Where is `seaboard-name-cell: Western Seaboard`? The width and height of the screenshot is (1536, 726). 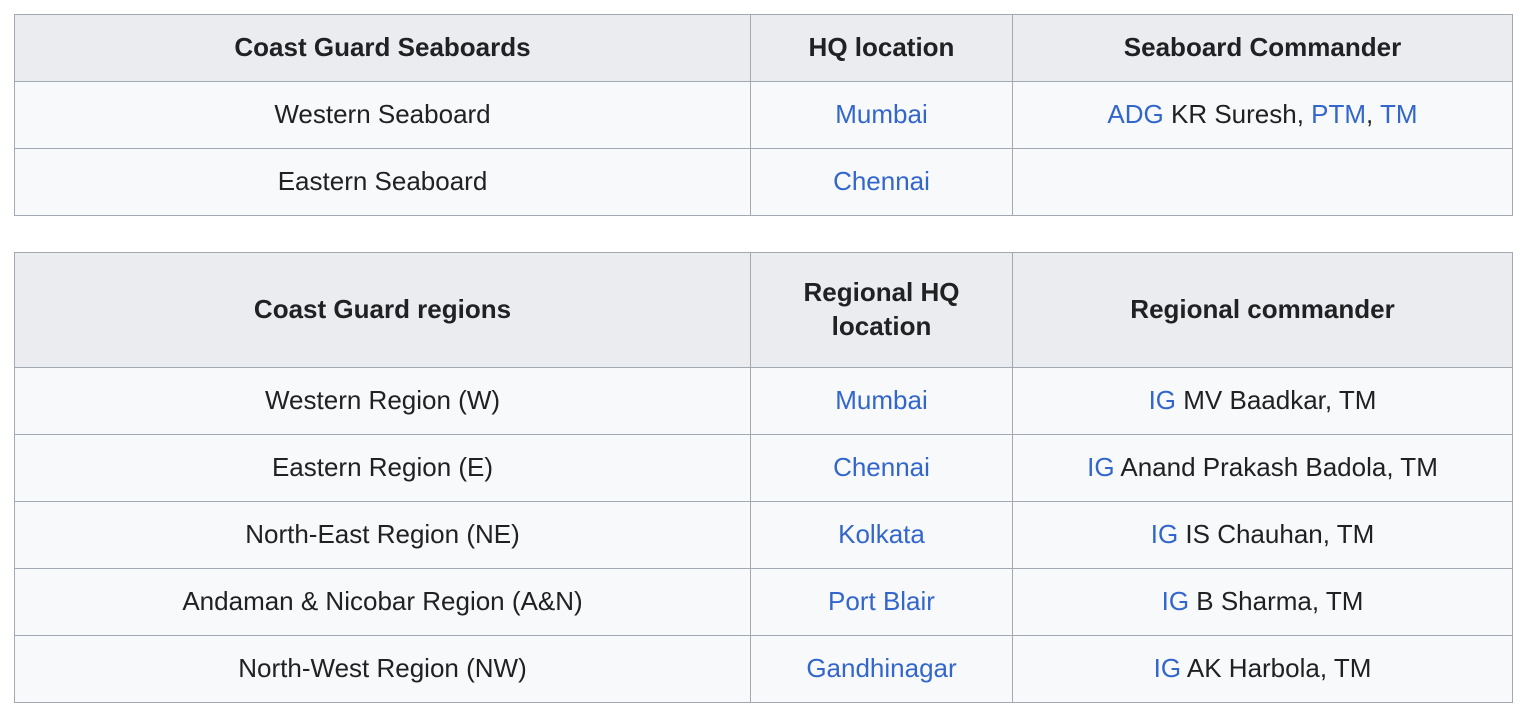 seaboard-name-cell: Western Seaboard is located at coordinates (382, 115).